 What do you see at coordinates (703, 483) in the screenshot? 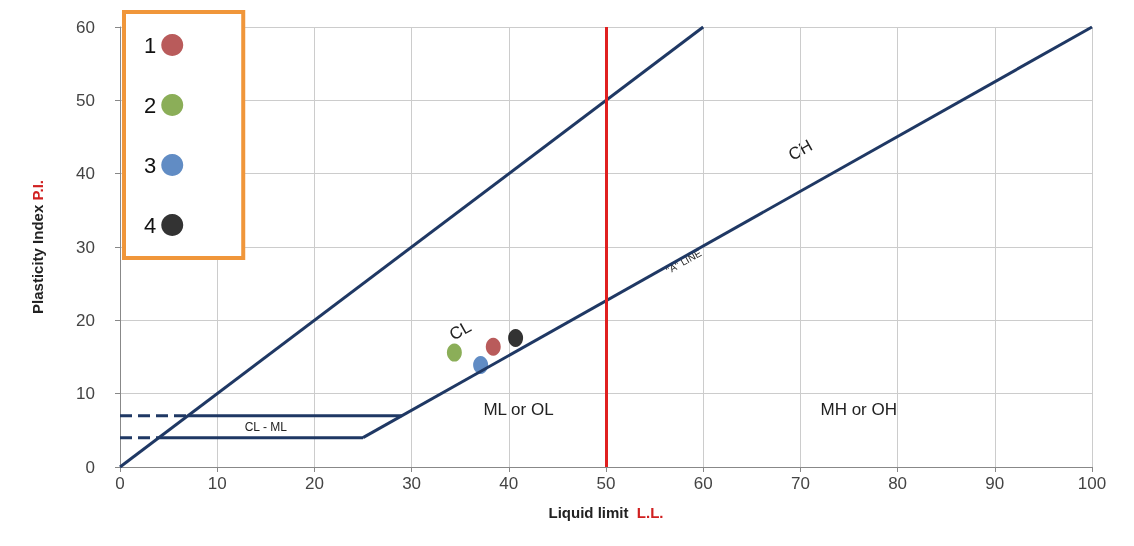
I see `x-tick-label: 60` at bounding box center [703, 483].